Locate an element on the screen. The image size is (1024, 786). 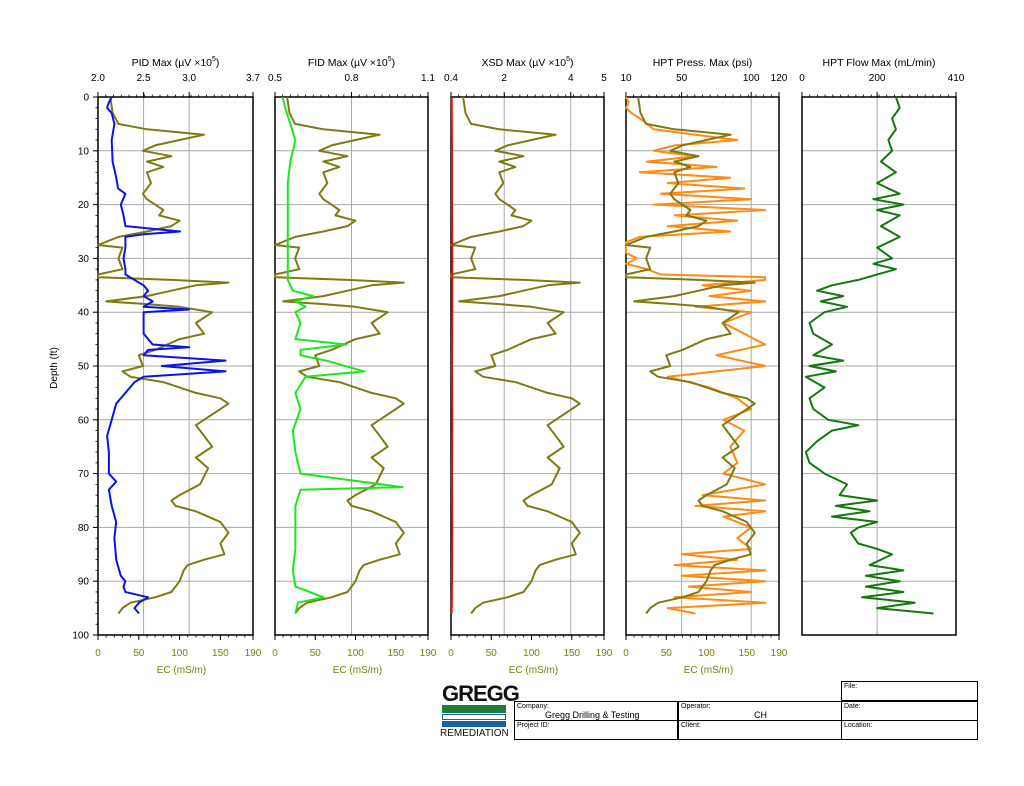
depth-tick-label: 80 is located at coordinates (84, 528).